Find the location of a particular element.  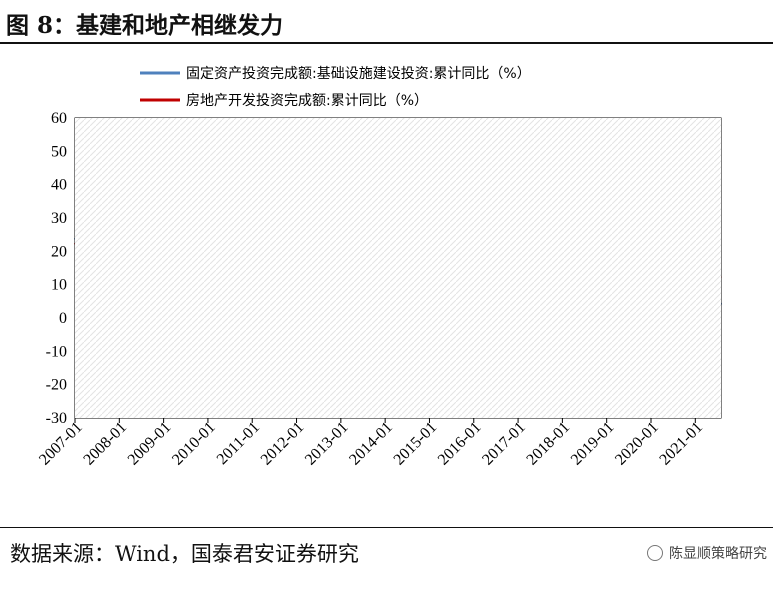

wechat-icon is located at coordinates (655, 553).